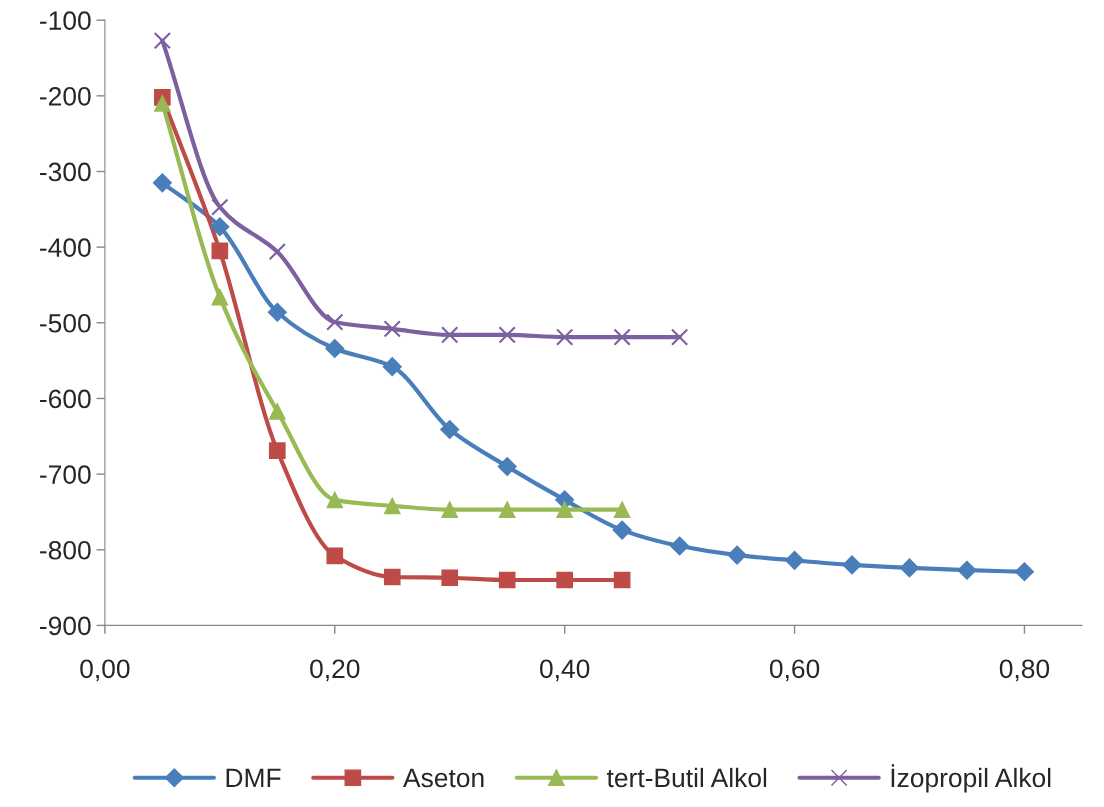  Describe the element at coordinates (1024, 670) in the screenshot. I see `x-tick-label: 0,80` at that location.